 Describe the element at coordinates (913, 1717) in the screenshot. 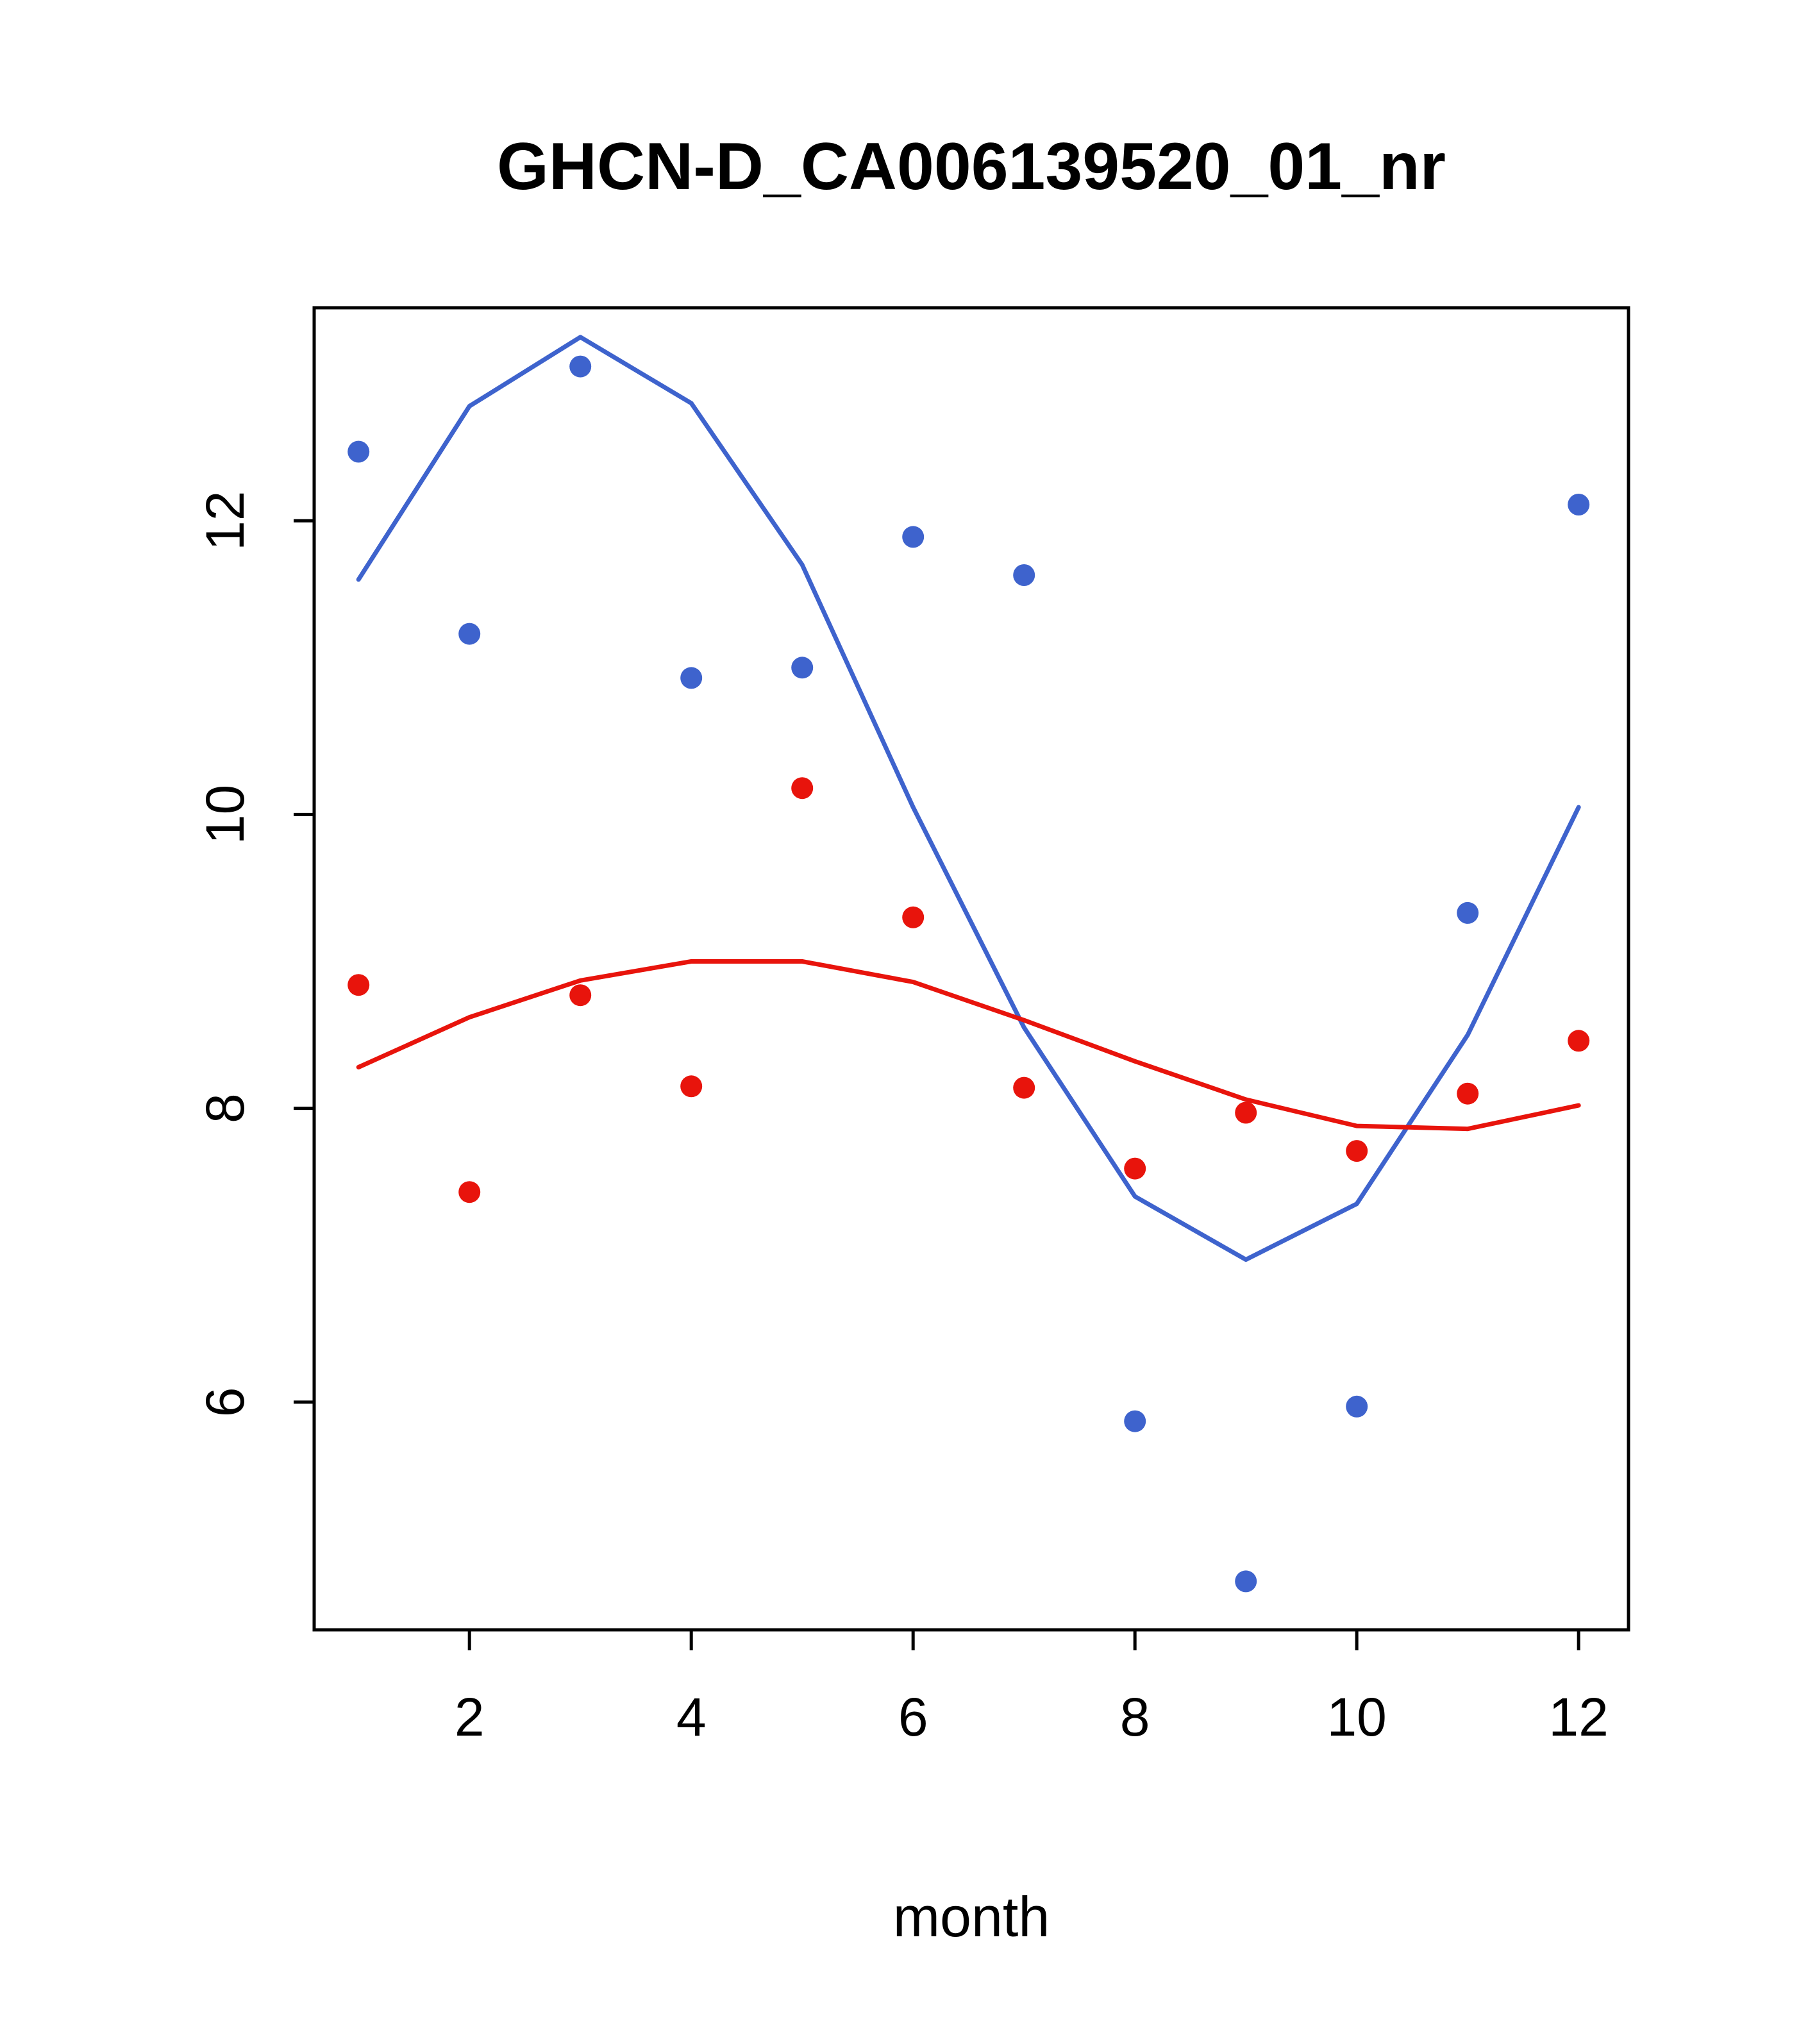

I see `x-tick-label: 6` at that location.